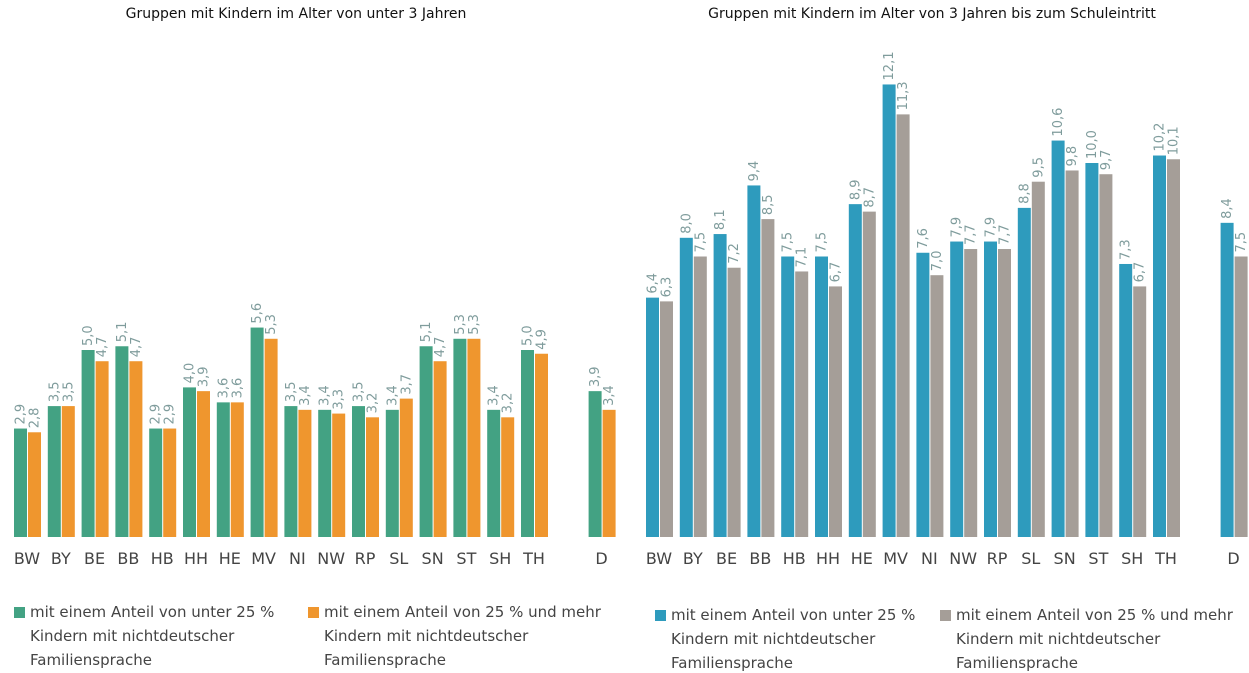 The height and width of the screenshot is (673, 1249). What do you see at coordinates (1132, 558) in the screenshot?
I see `x-tick-label: SH` at bounding box center [1132, 558].